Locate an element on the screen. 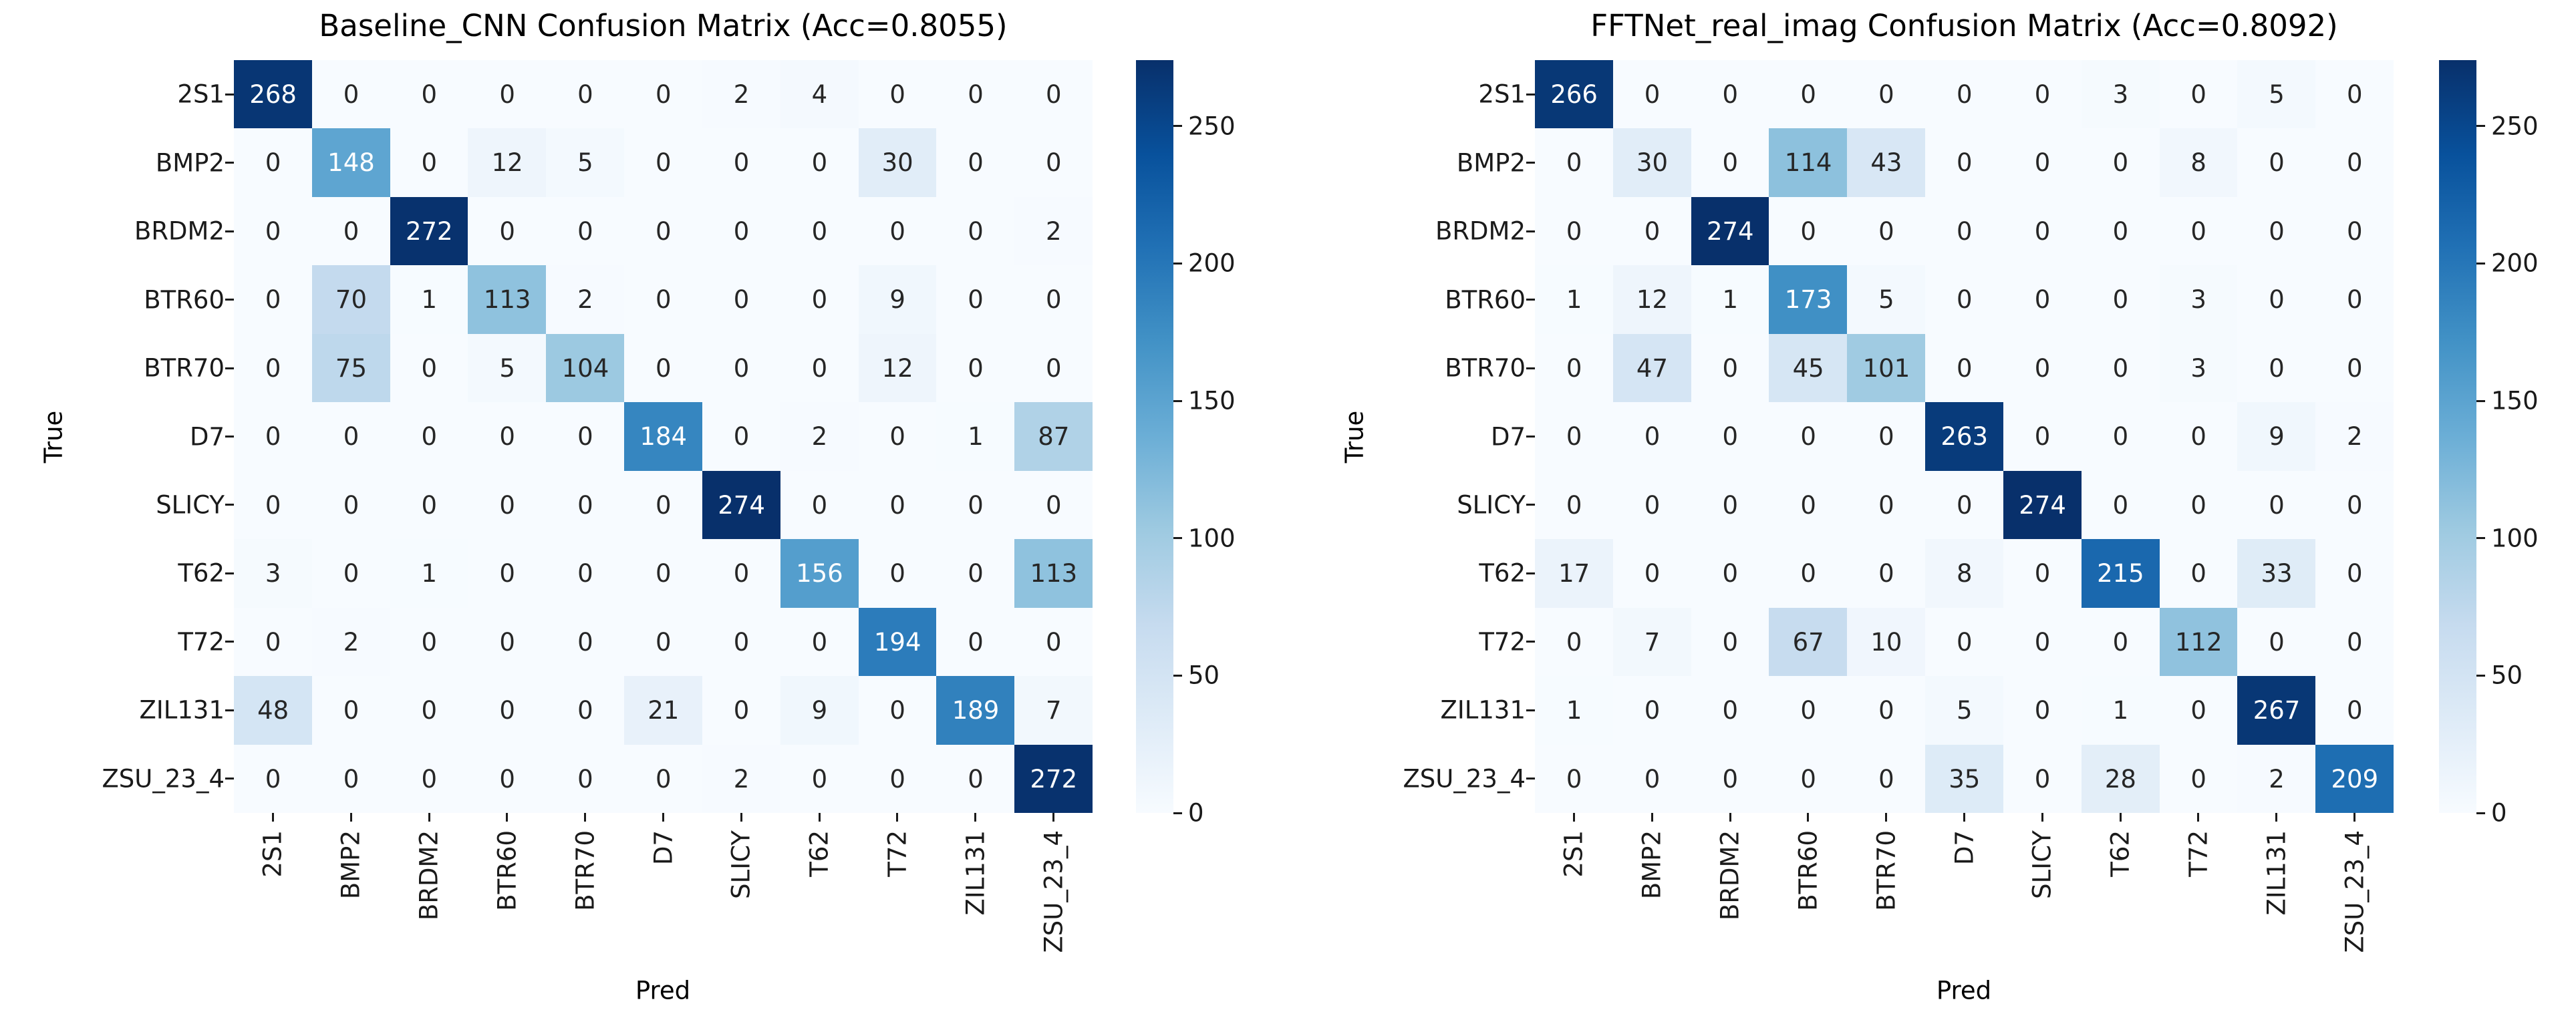 The image size is (2576, 1028). heatmap-cell: 215 is located at coordinates (2120, 574).